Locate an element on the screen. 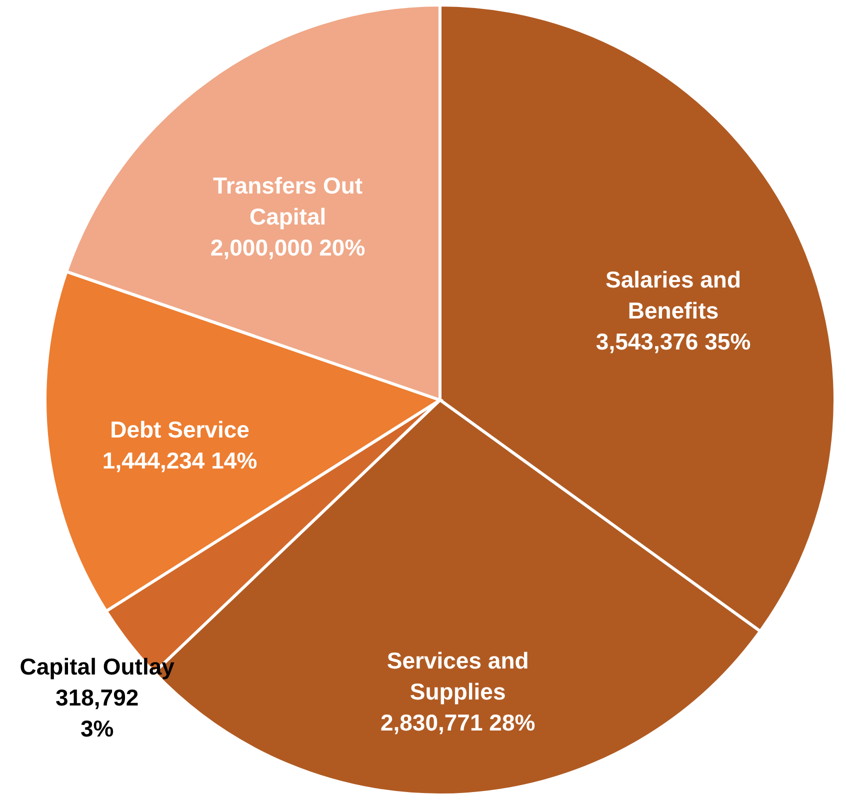  data-label: 2,830,771 28% is located at coordinates (458, 722).